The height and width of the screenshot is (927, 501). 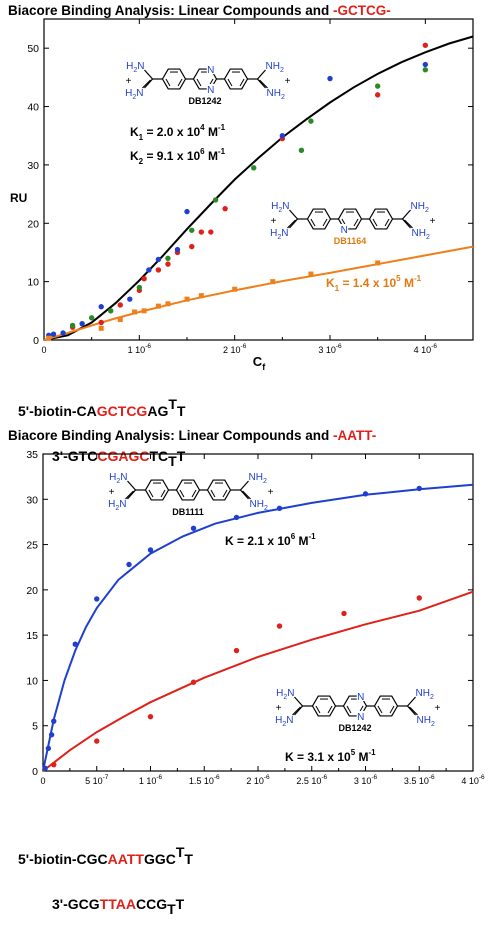 What do you see at coordinates (311, 780) in the screenshot?
I see `x-tick-label: 2.5 10-6` at bounding box center [311, 780].